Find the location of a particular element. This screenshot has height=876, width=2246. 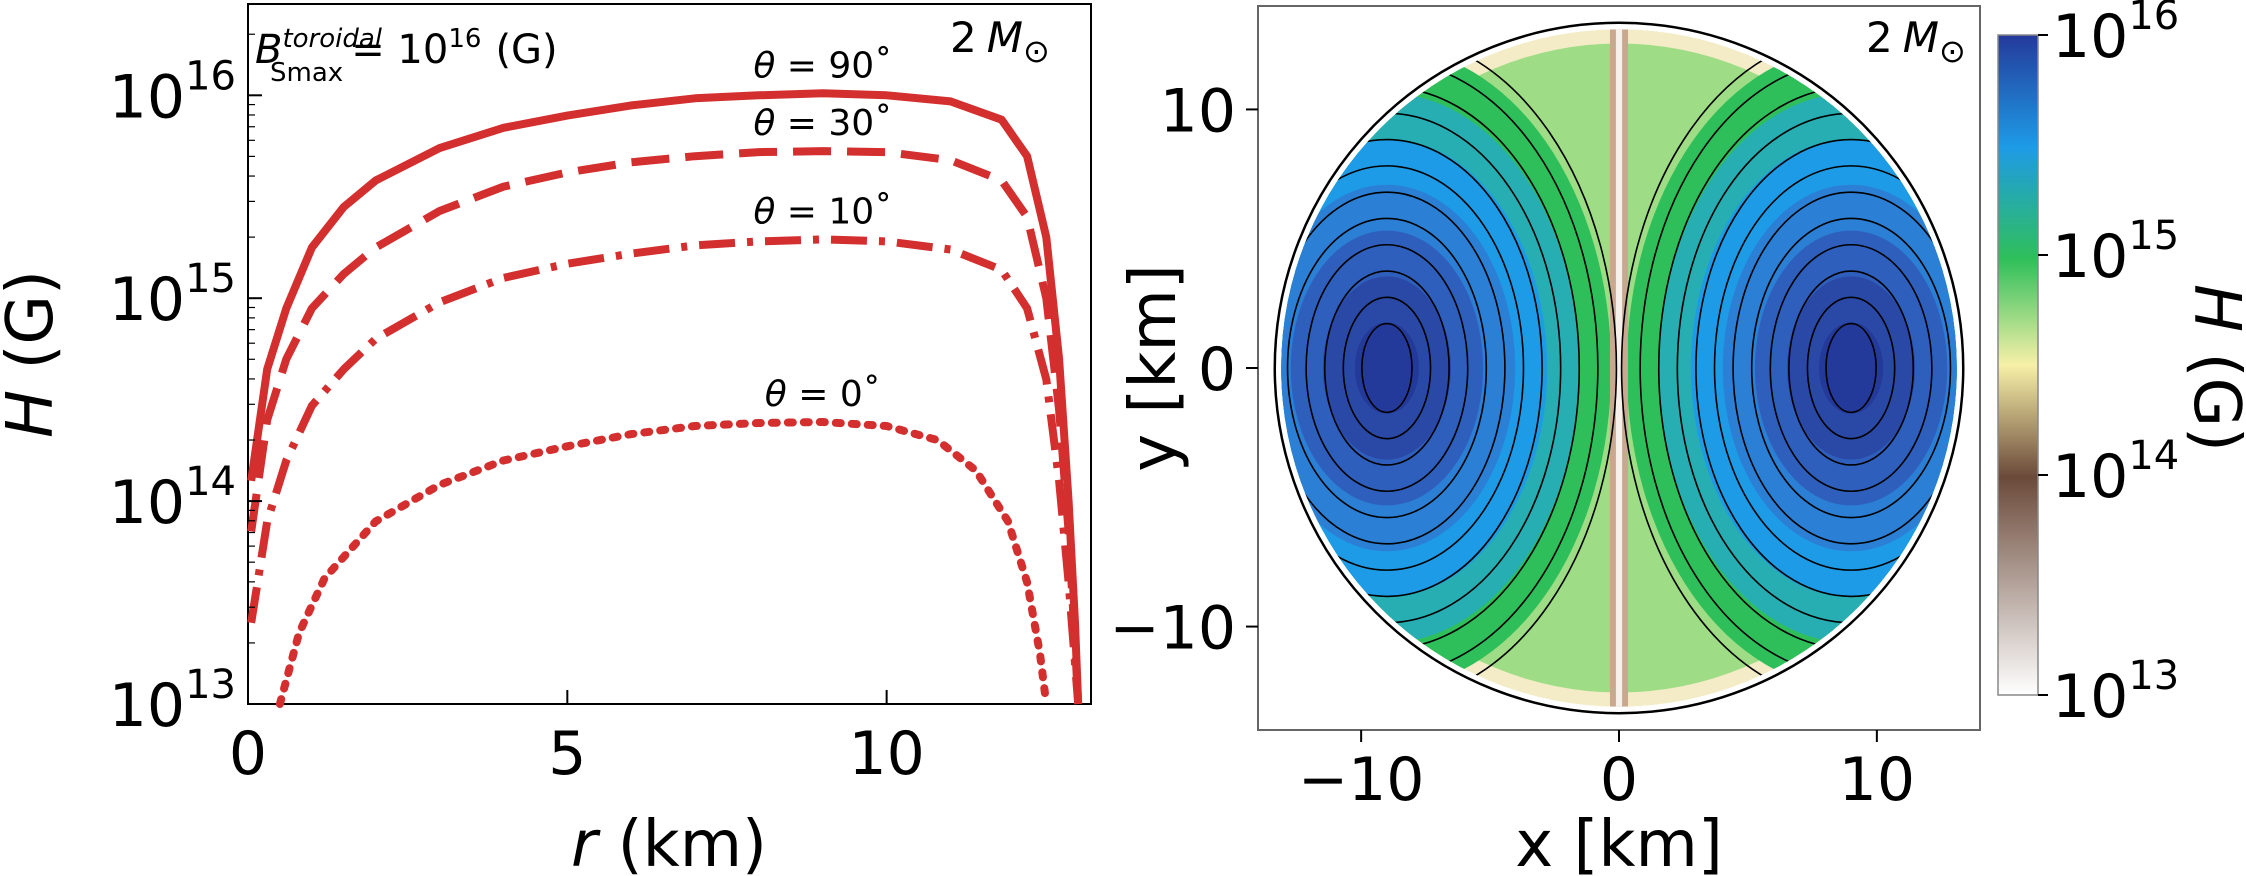

b-max-equals: = 10 is located at coordinates (399, 50).